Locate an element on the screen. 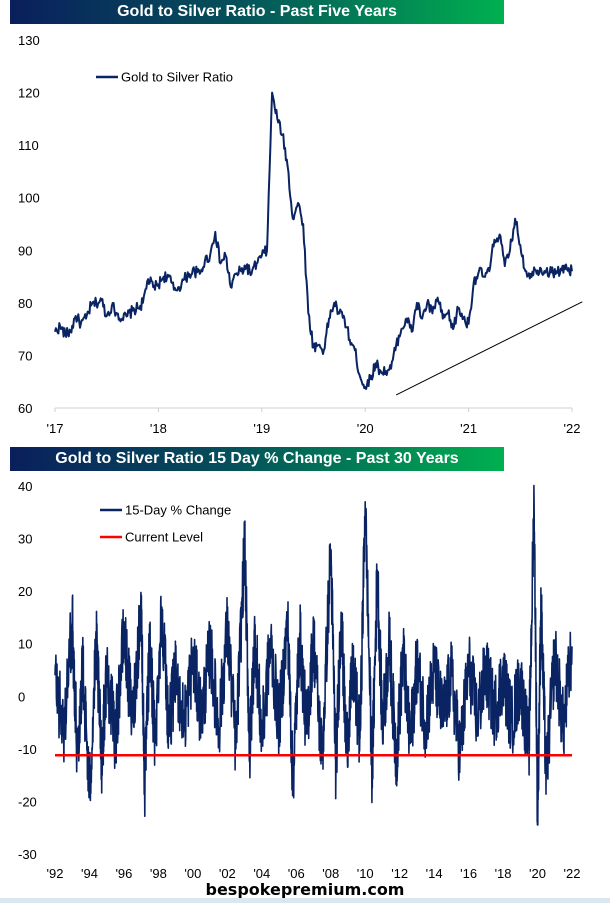 The width and height of the screenshot is (610, 903). x-tick-label: '02 is located at coordinates (227, 873).